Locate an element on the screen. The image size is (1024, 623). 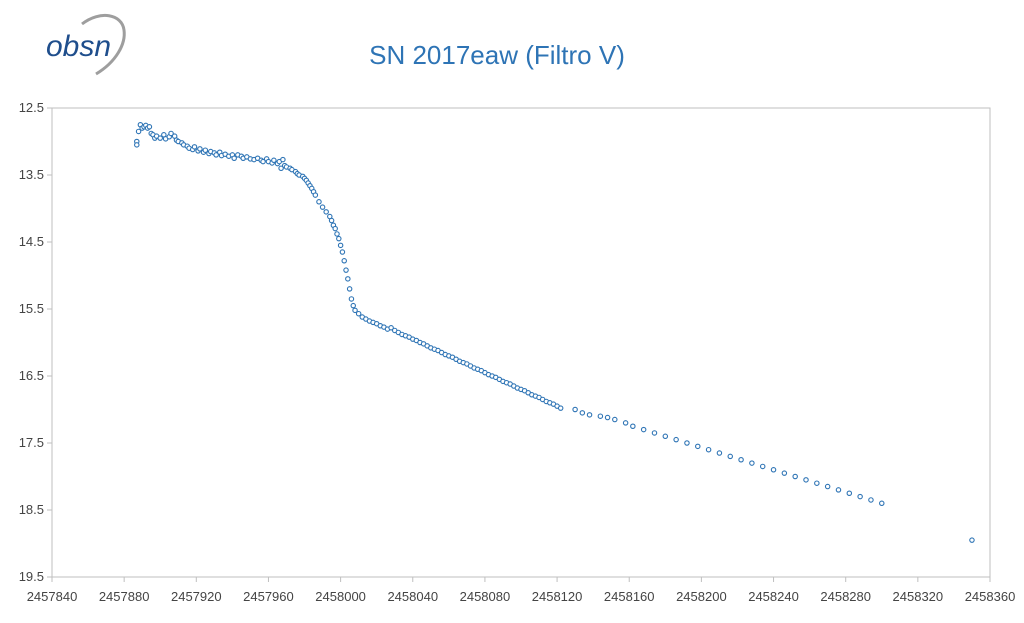
obsn-logo: obsn is located at coordinates (86, 45).